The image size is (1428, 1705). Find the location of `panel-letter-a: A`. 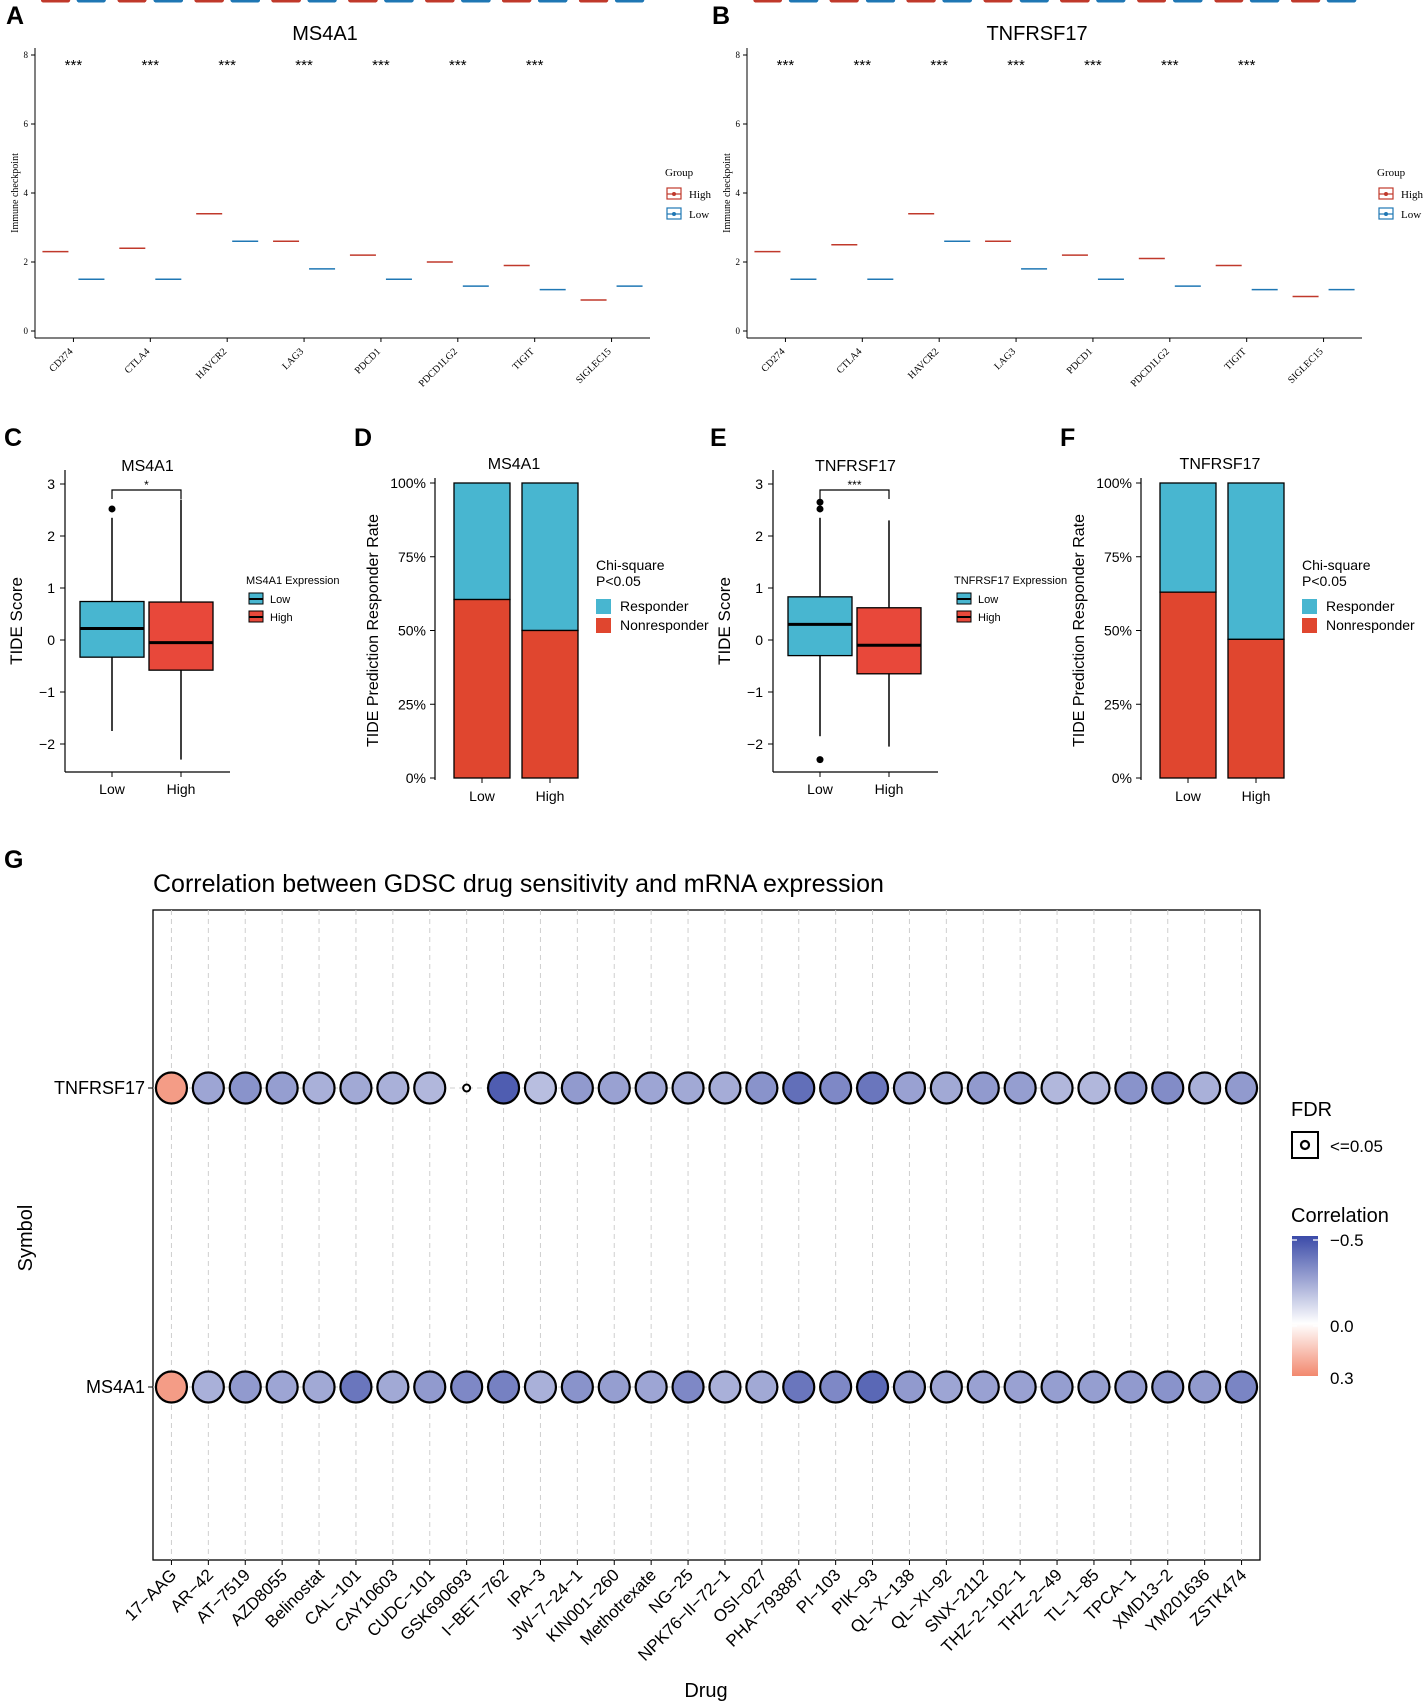

panel-letter-a: A is located at coordinates (15, 16).